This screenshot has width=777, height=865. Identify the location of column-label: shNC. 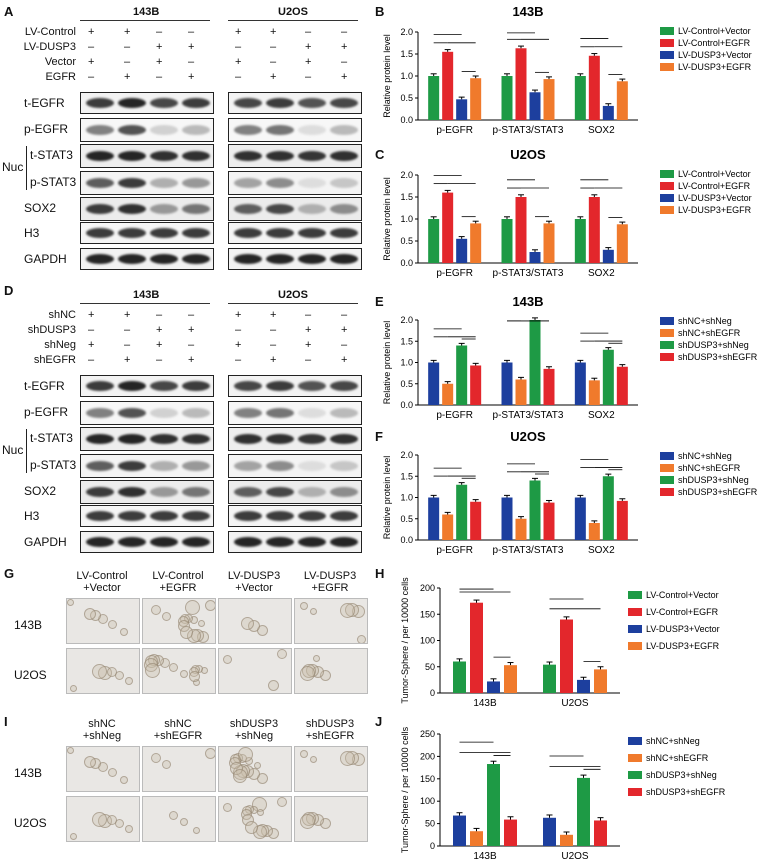
(102, 724).